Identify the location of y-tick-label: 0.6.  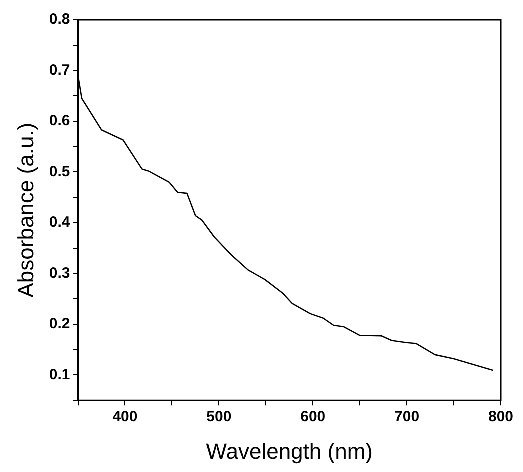
(59, 121).